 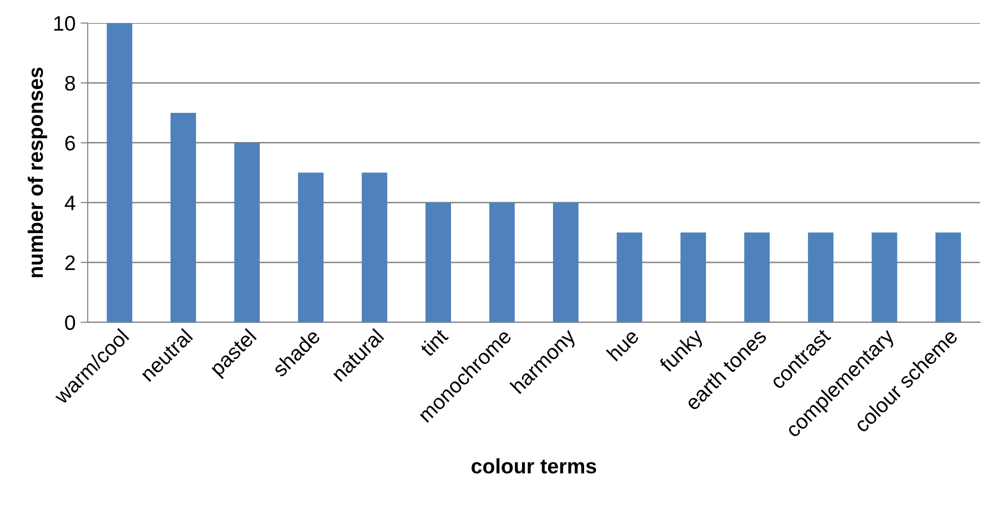 I want to click on y-axis-title: number of responses, so click(x=38, y=173).